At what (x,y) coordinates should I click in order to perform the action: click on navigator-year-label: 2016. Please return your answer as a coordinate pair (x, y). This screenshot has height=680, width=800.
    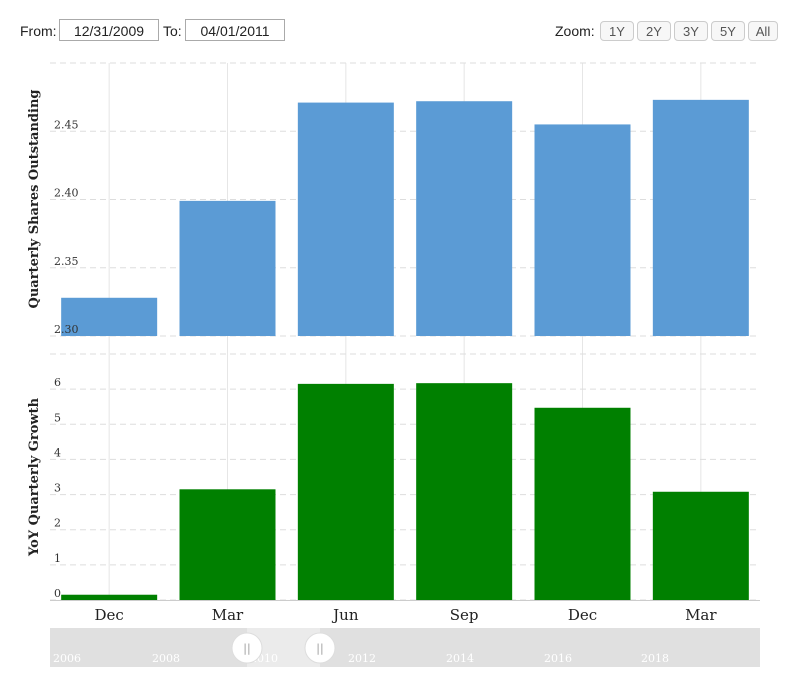
    Looking at the image, I should click on (558, 658).